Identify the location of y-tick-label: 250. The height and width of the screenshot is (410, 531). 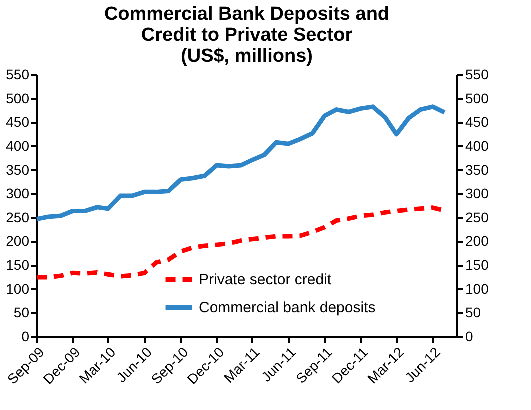
(18, 217).